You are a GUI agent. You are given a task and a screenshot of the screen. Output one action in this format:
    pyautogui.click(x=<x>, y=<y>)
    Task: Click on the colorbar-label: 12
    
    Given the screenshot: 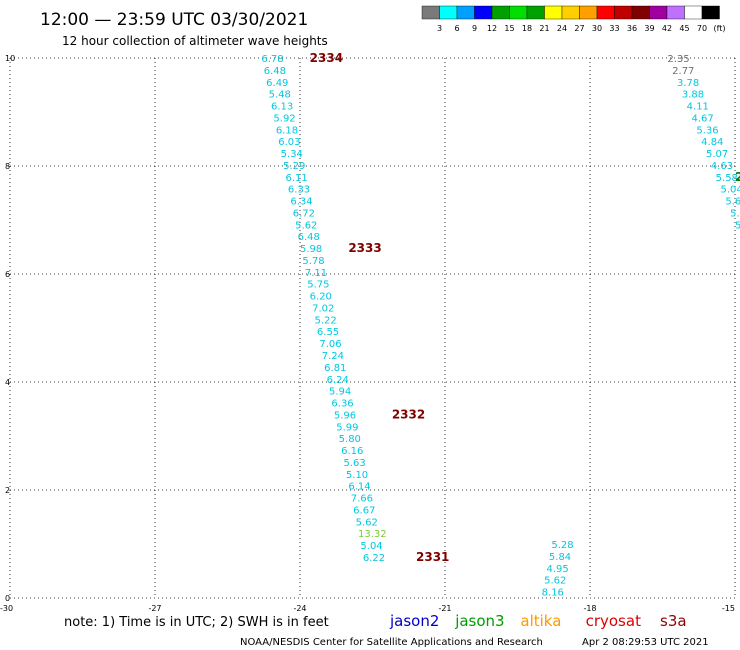 What is the action you would take?
    pyautogui.click(x=492, y=28)
    